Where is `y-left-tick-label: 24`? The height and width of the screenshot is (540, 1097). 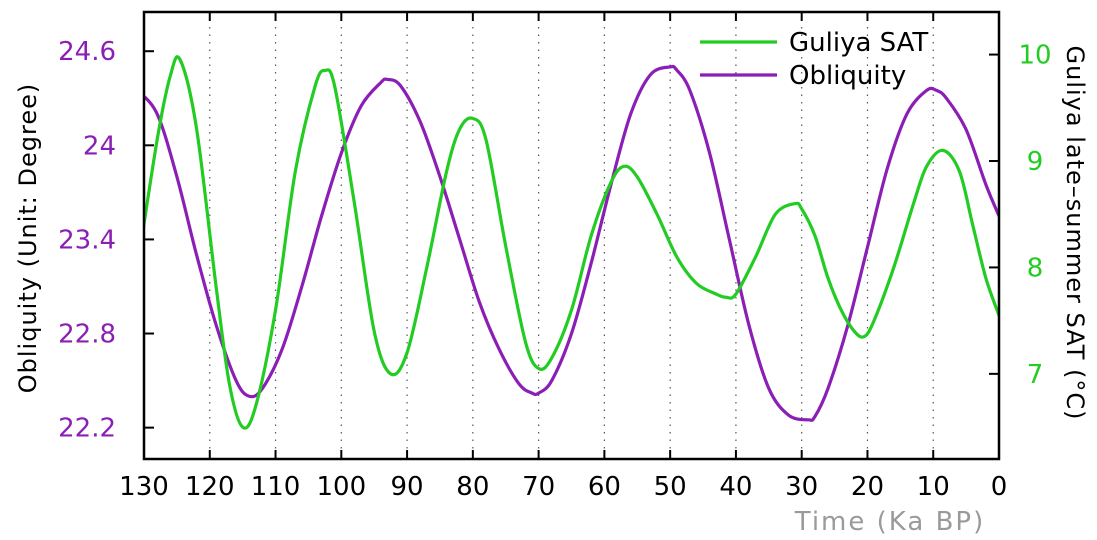 y-left-tick-label: 24 is located at coordinates (99, 146).